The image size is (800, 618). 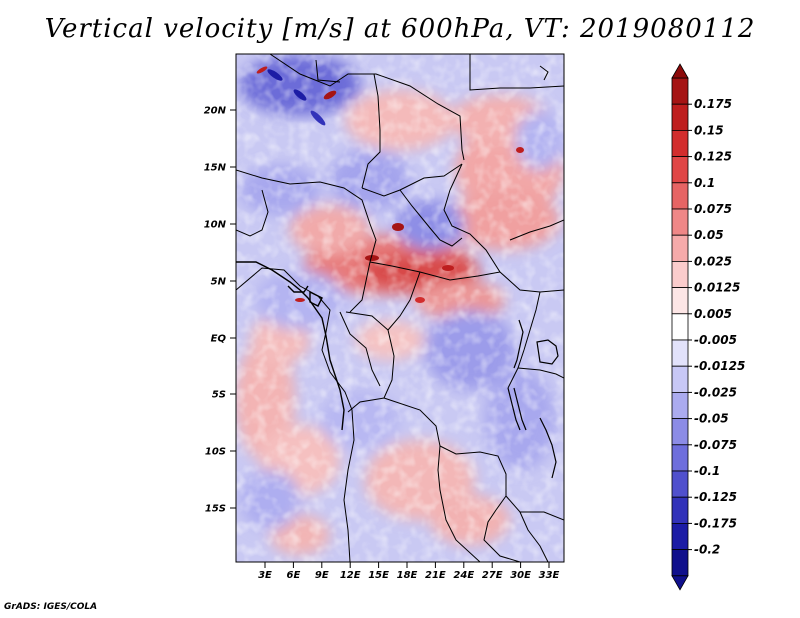 I want to click on colorbar-label: -0.0125, so click(x=719, y=366).